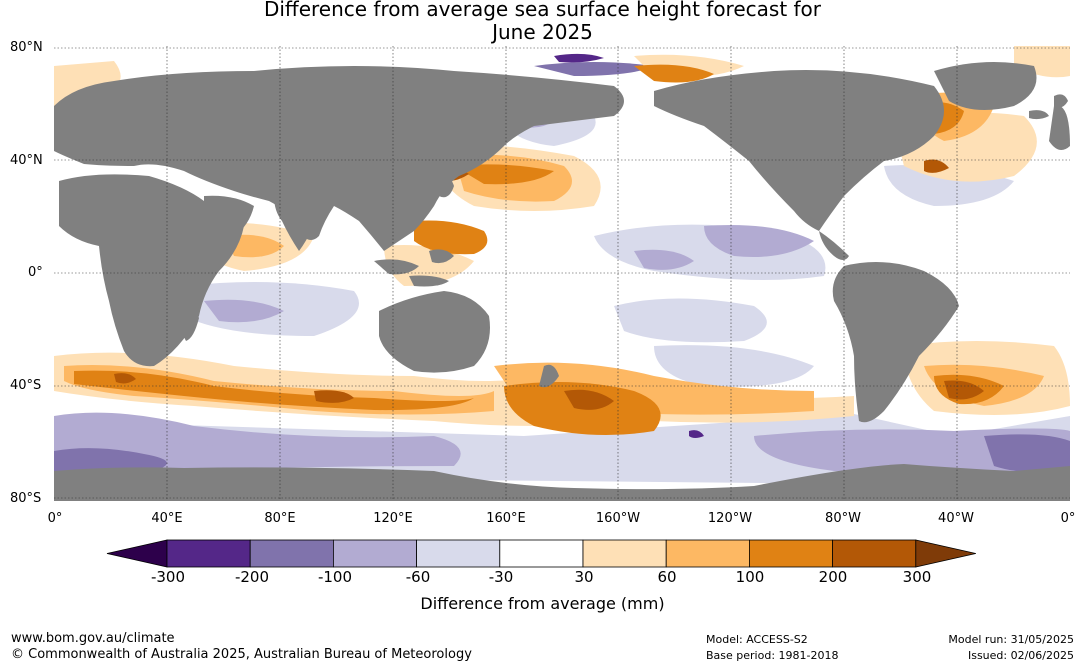  What do you see at coordinates (542, 32) in the screenshot?
I see `chart-title-line-2: June 2025` at bounding box center [542, 32].